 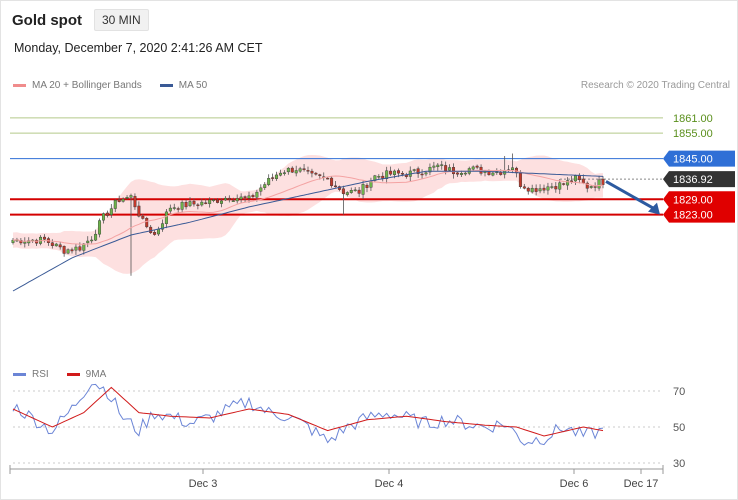 I want to click on x-axis-label: Dec 3, so click(x=203, y=484).